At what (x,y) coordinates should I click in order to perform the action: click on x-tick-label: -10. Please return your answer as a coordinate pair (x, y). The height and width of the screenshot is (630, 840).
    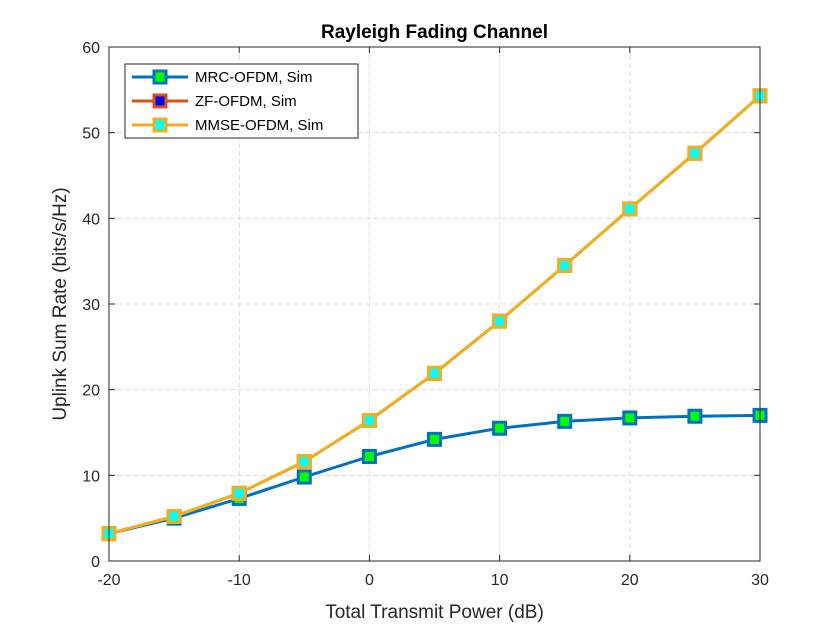
    Looking at the image, I should click on (239, 580).